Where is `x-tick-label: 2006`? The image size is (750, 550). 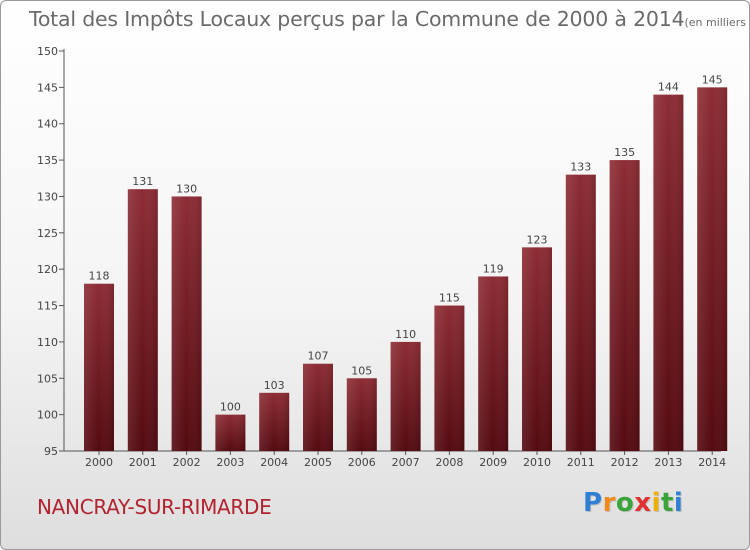 x-tick-label: 2006 is located at coordinates (362, 462).